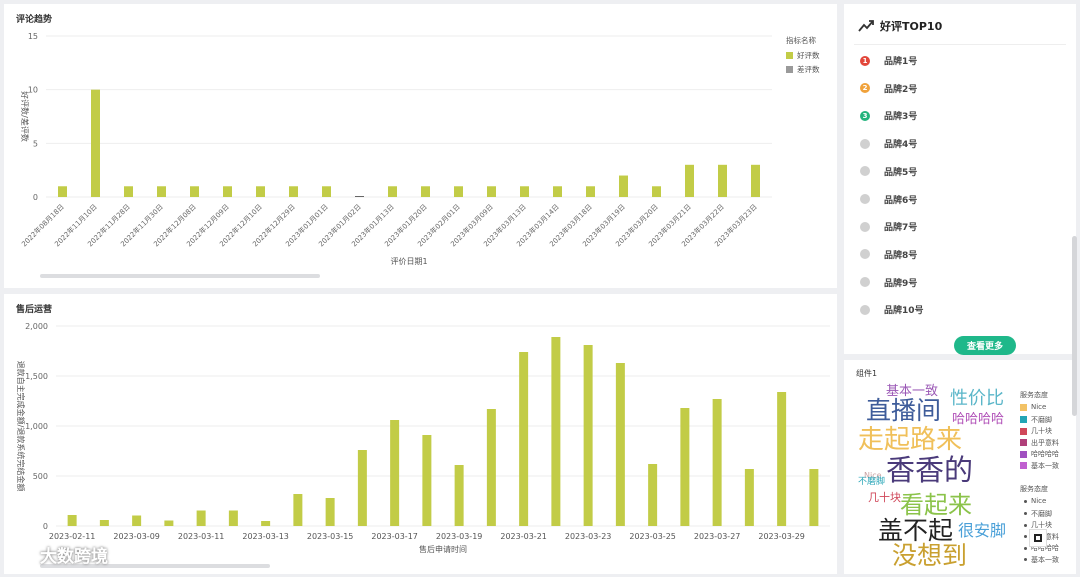 The height and width of the screenshot is (577, 1080). Describe the element at coordinates (901, 172) in the screenshot. I see `rank-name: 品牌5号` at that location.